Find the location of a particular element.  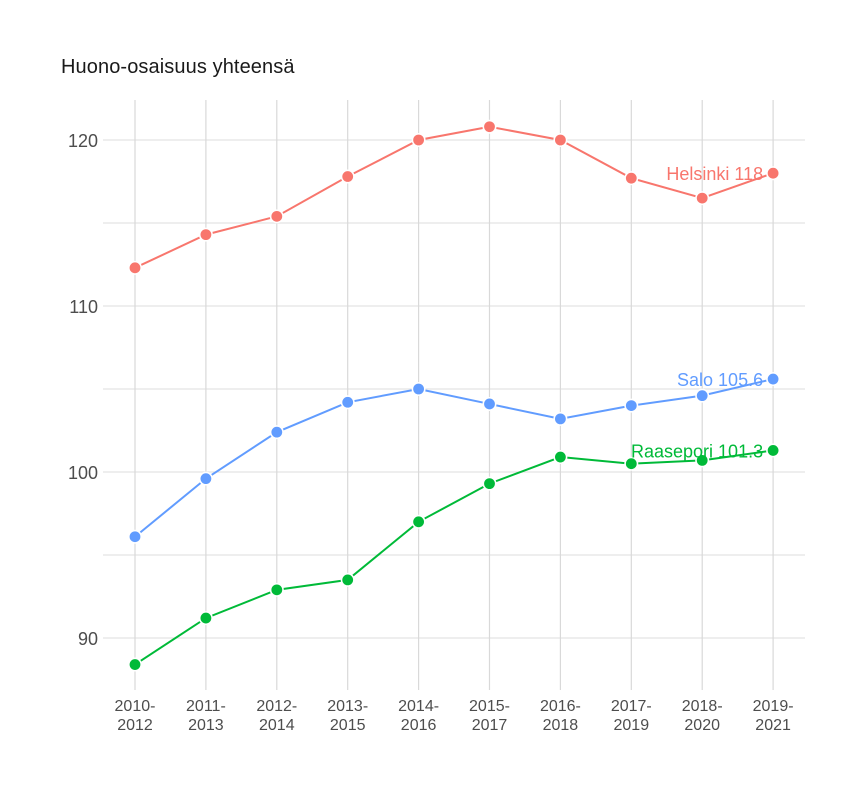

series-helsinki: Helsinki 118 is located at coordinates (454, 197).